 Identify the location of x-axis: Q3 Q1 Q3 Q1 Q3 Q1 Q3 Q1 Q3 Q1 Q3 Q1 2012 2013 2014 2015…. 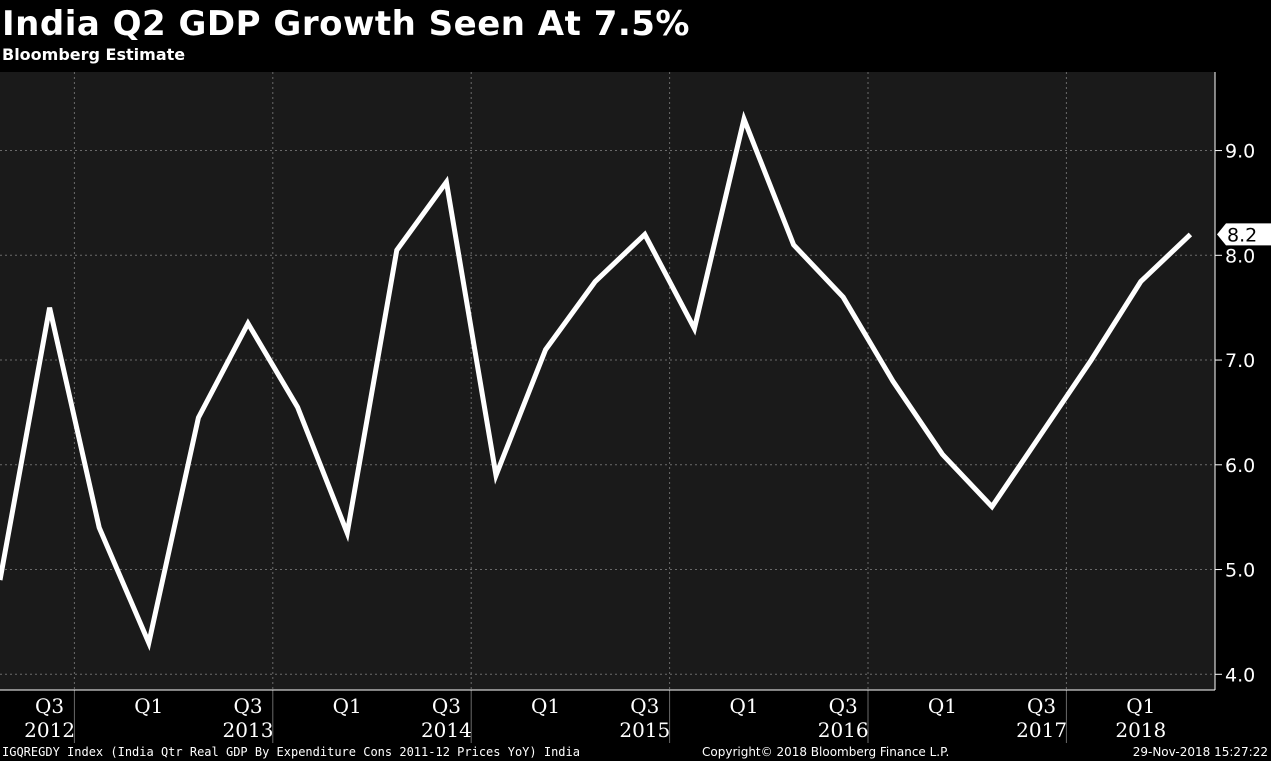
(607, 716).